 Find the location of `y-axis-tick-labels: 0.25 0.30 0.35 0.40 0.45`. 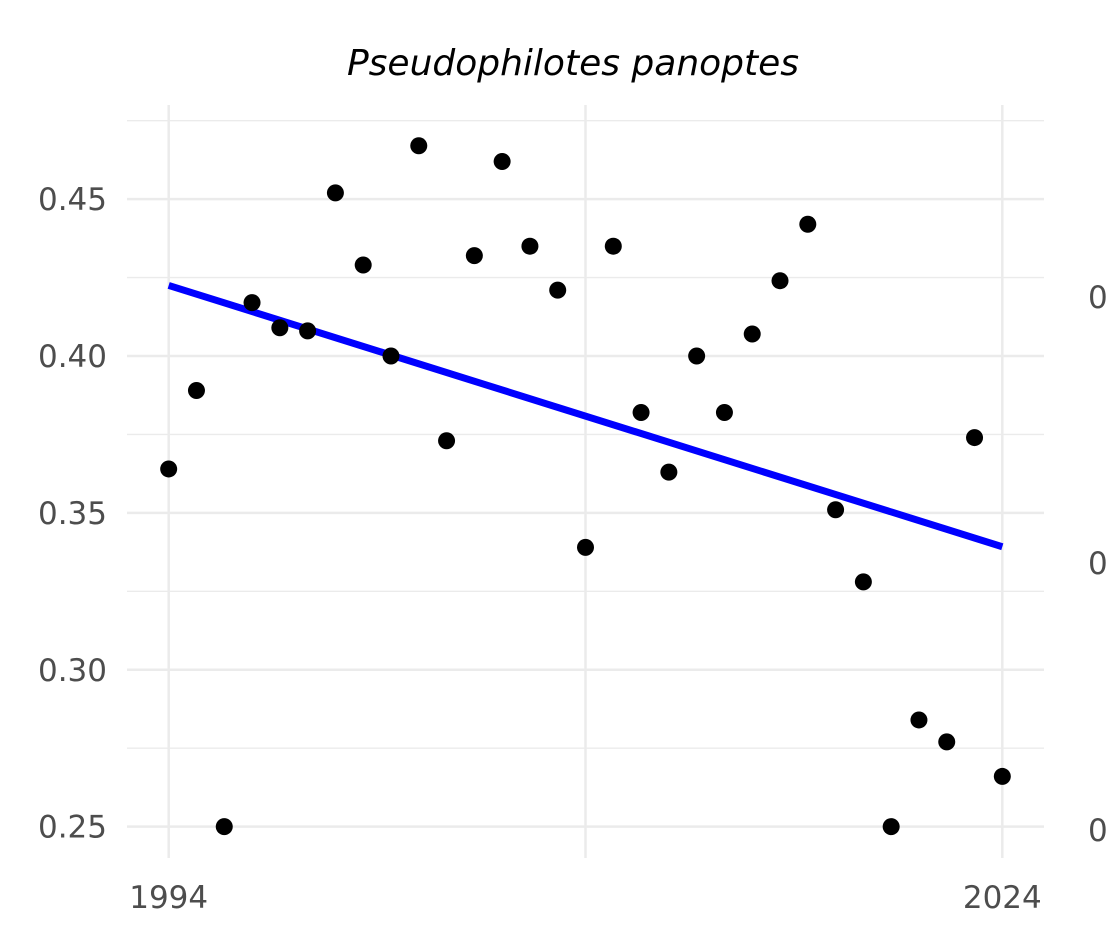

y-axis-tick-labels: 0.25 0.30 0.35 0.40 0.45 is located at coordinates (72, 514).